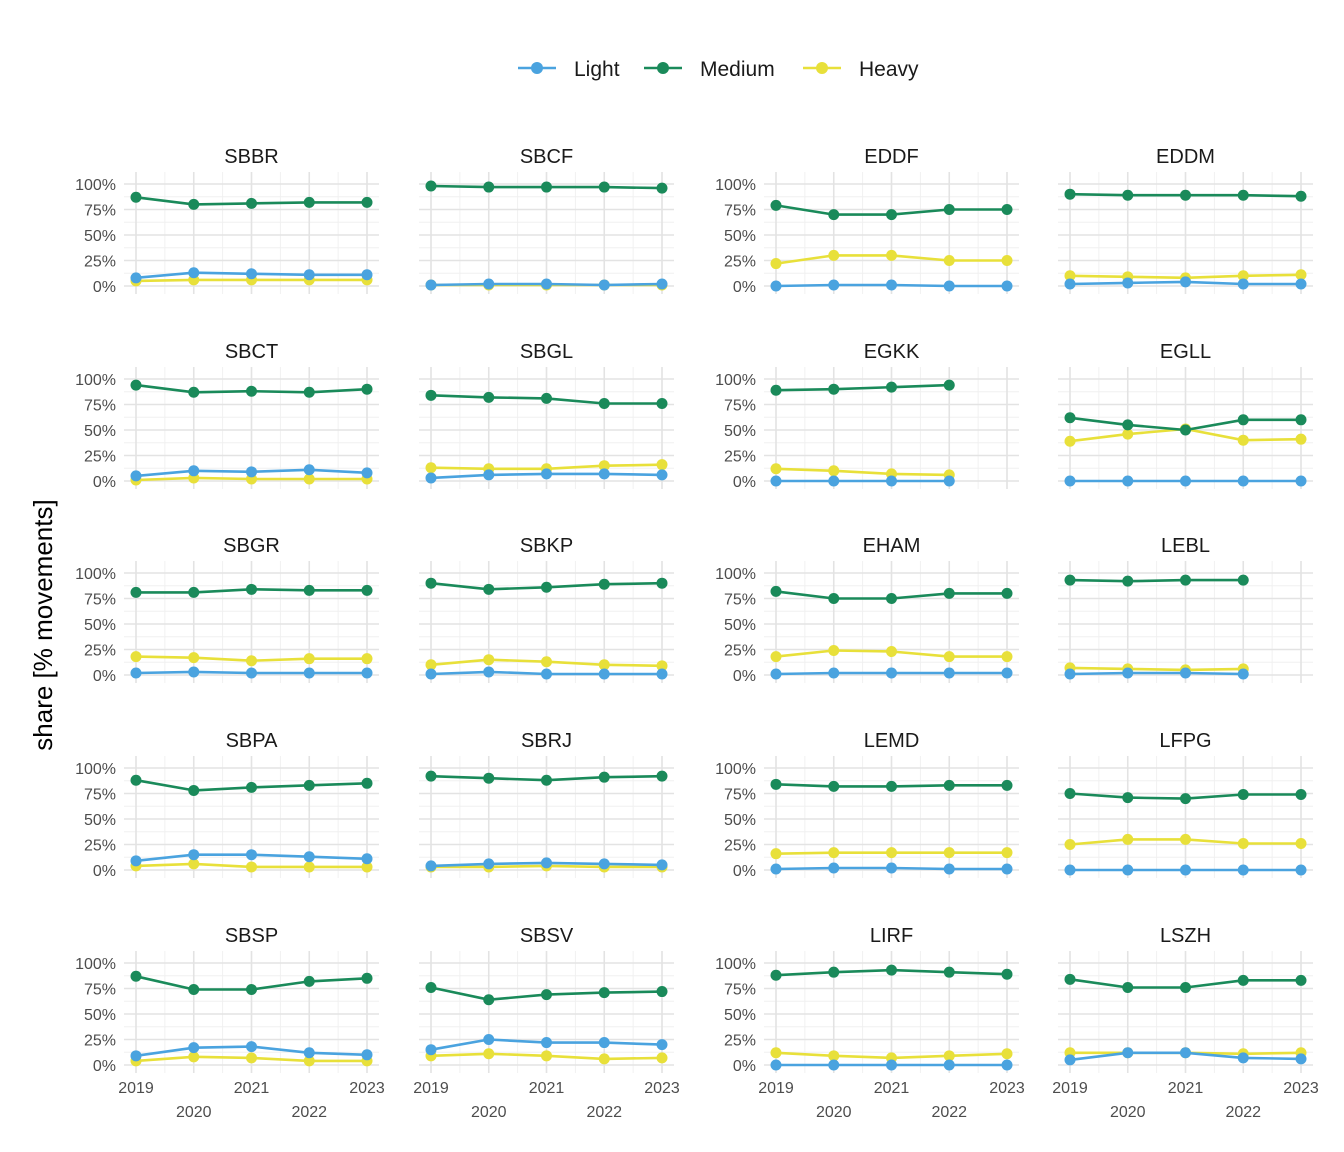  I want to click on series-line-light, so click(1156, 673).